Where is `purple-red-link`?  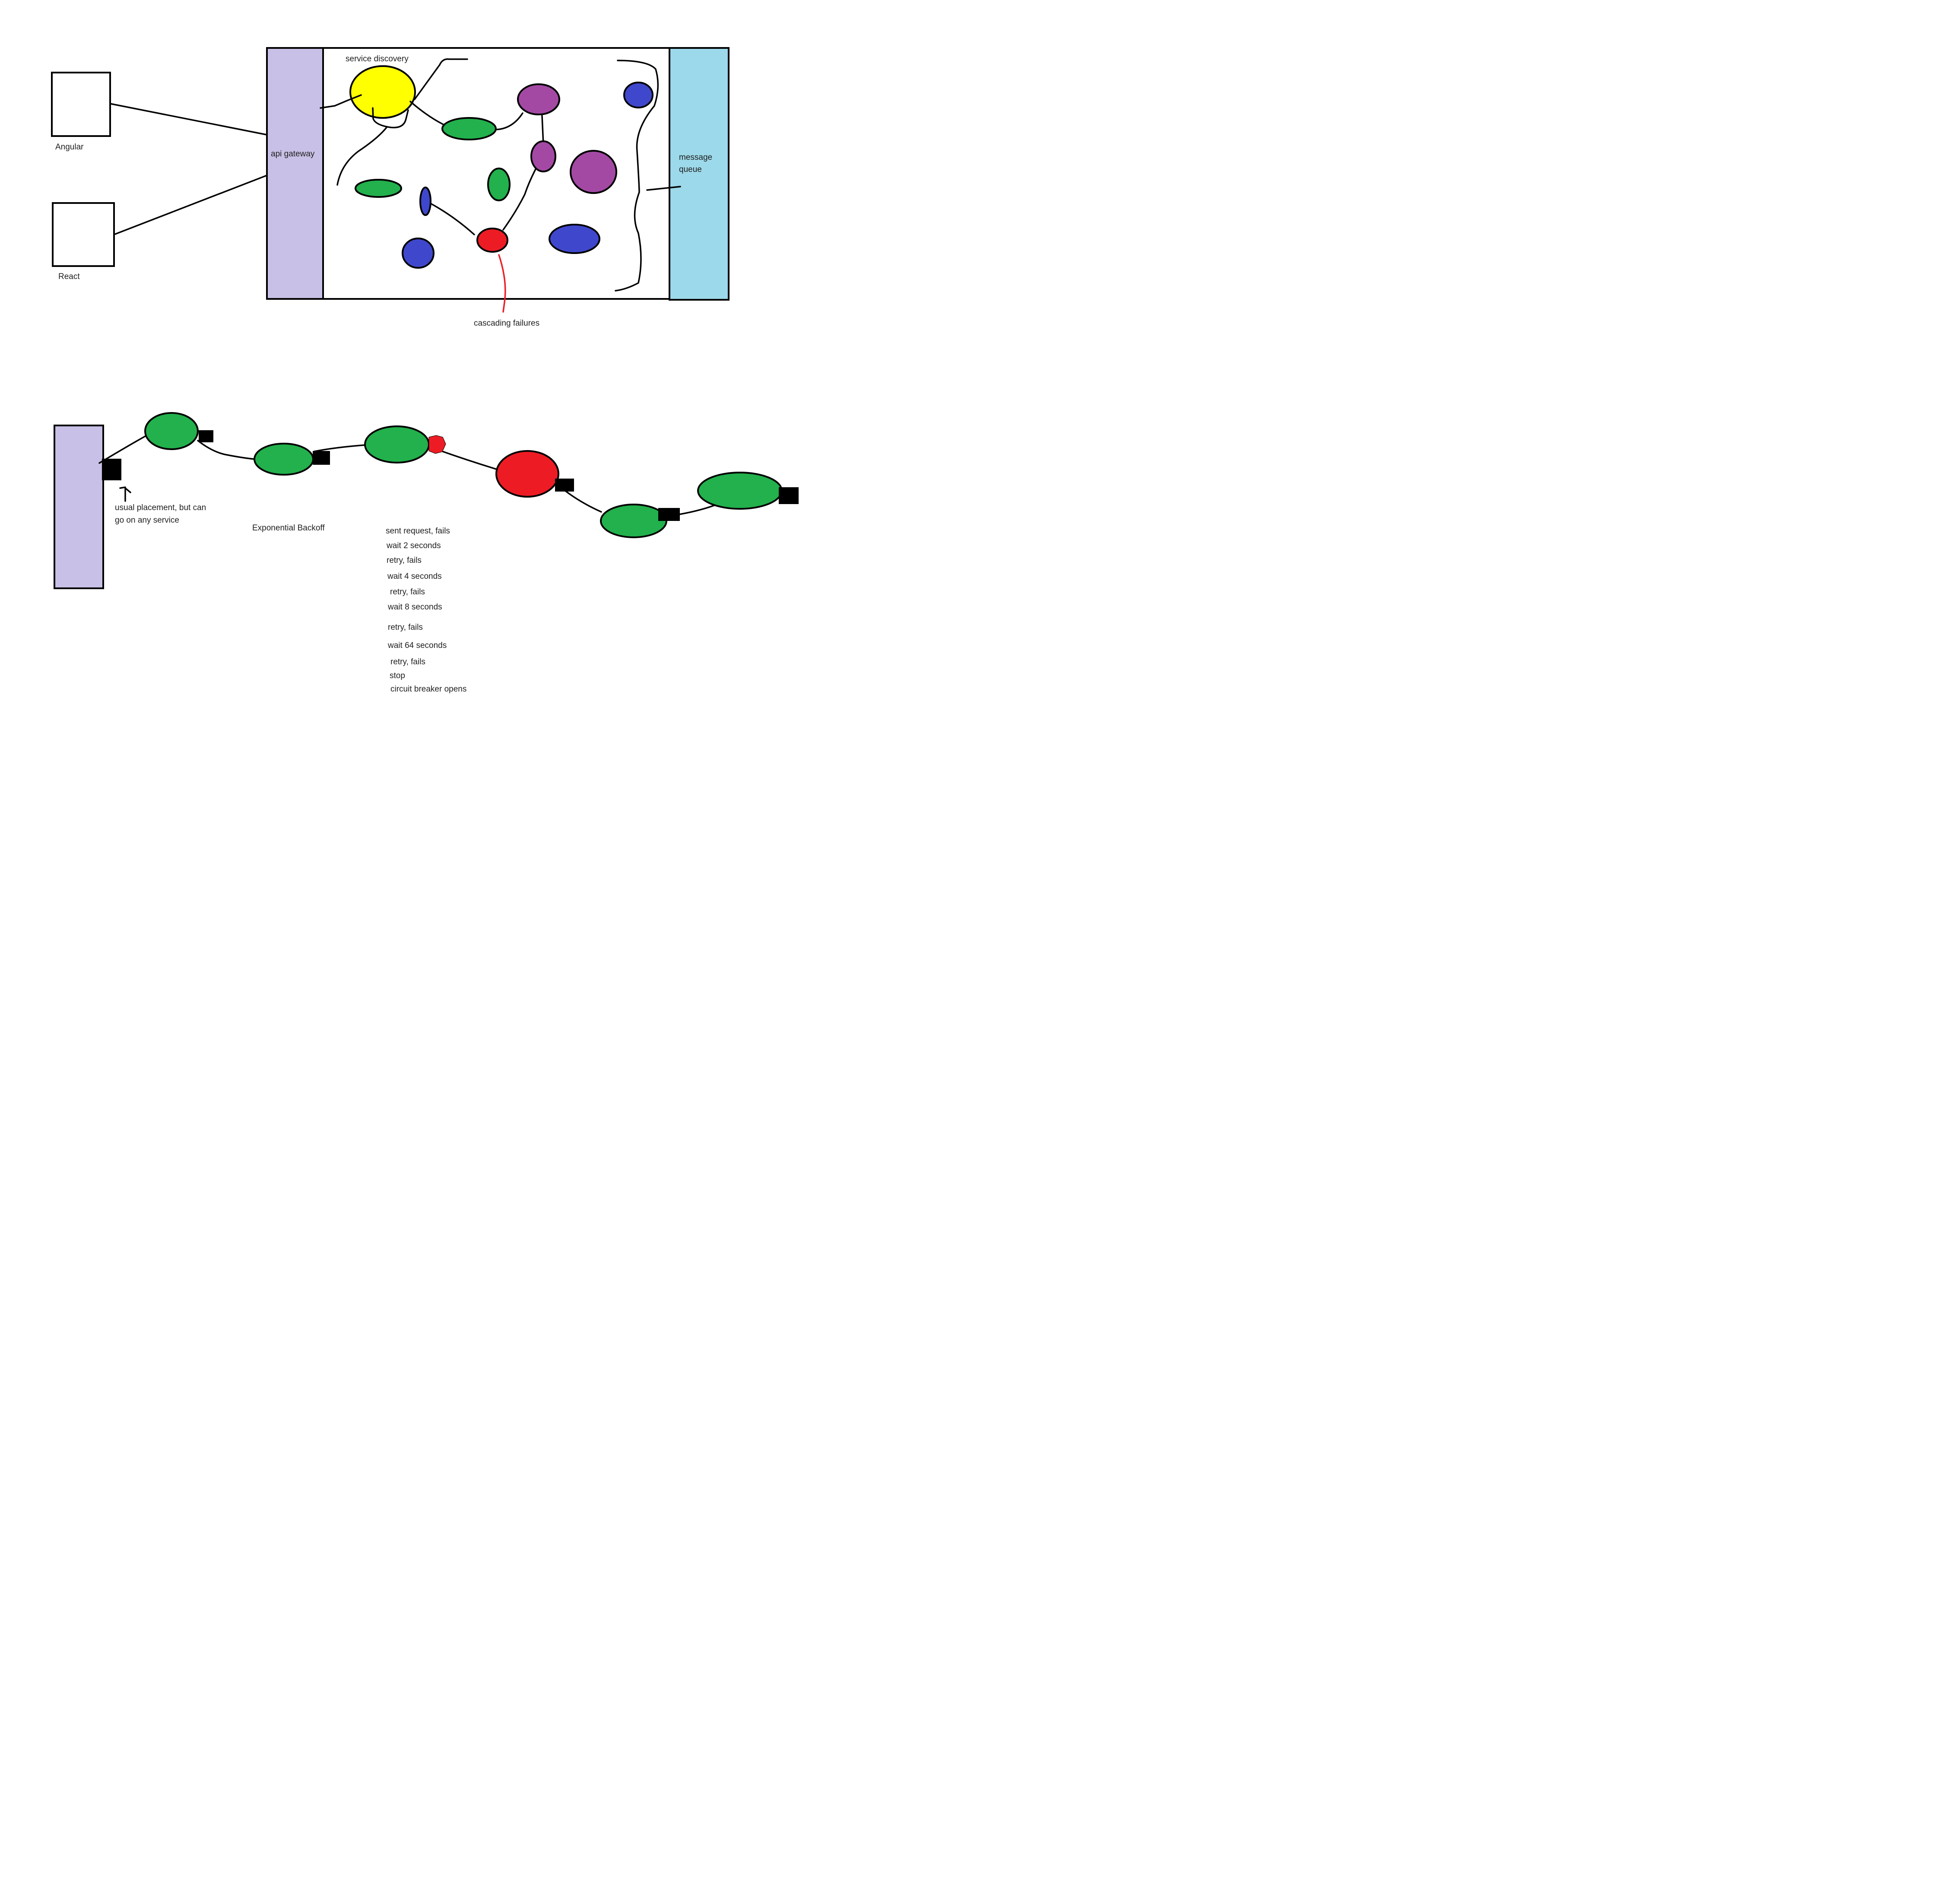 purple-red-link is located at coordinates (520, 197).